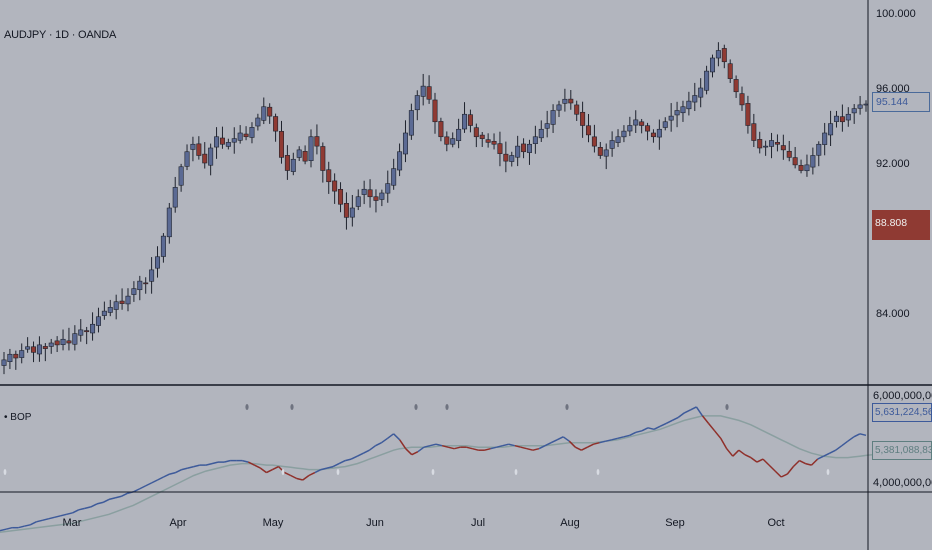 This screenshot has width=932, height=550. I want to click on symbol-title: AUDJPY · 1D · OANDA, so click(60, 35).